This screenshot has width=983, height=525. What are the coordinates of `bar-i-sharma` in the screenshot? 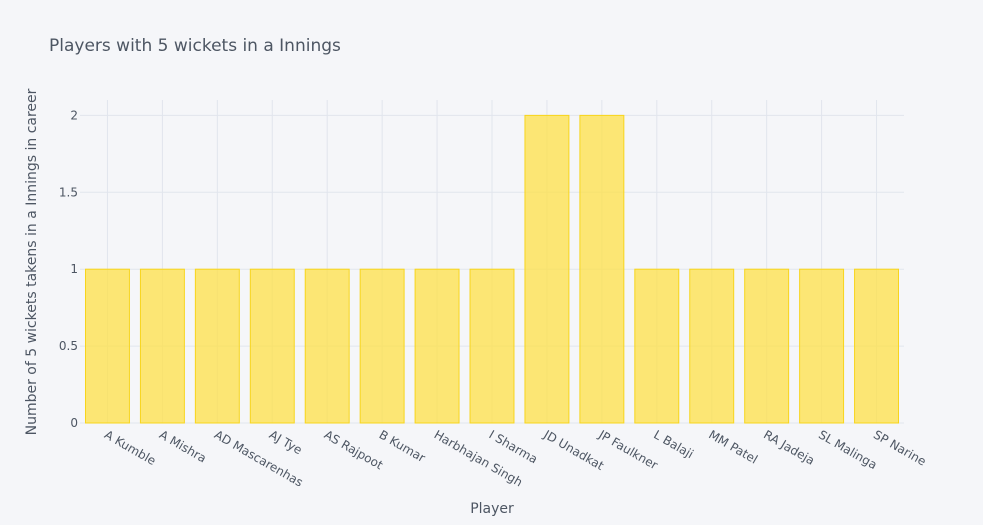 It's located at (492, 346).